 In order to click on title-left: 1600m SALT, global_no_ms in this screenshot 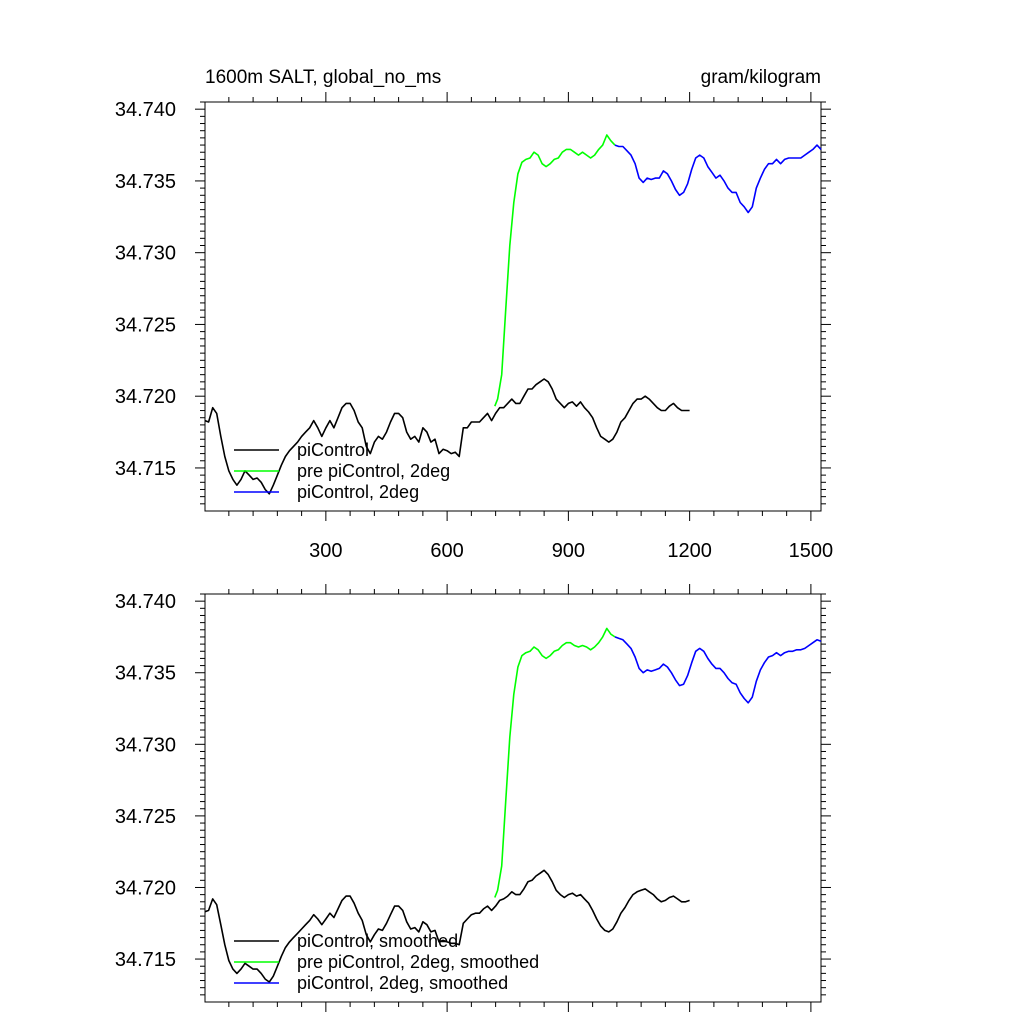, I will do `click(323, 77)`.